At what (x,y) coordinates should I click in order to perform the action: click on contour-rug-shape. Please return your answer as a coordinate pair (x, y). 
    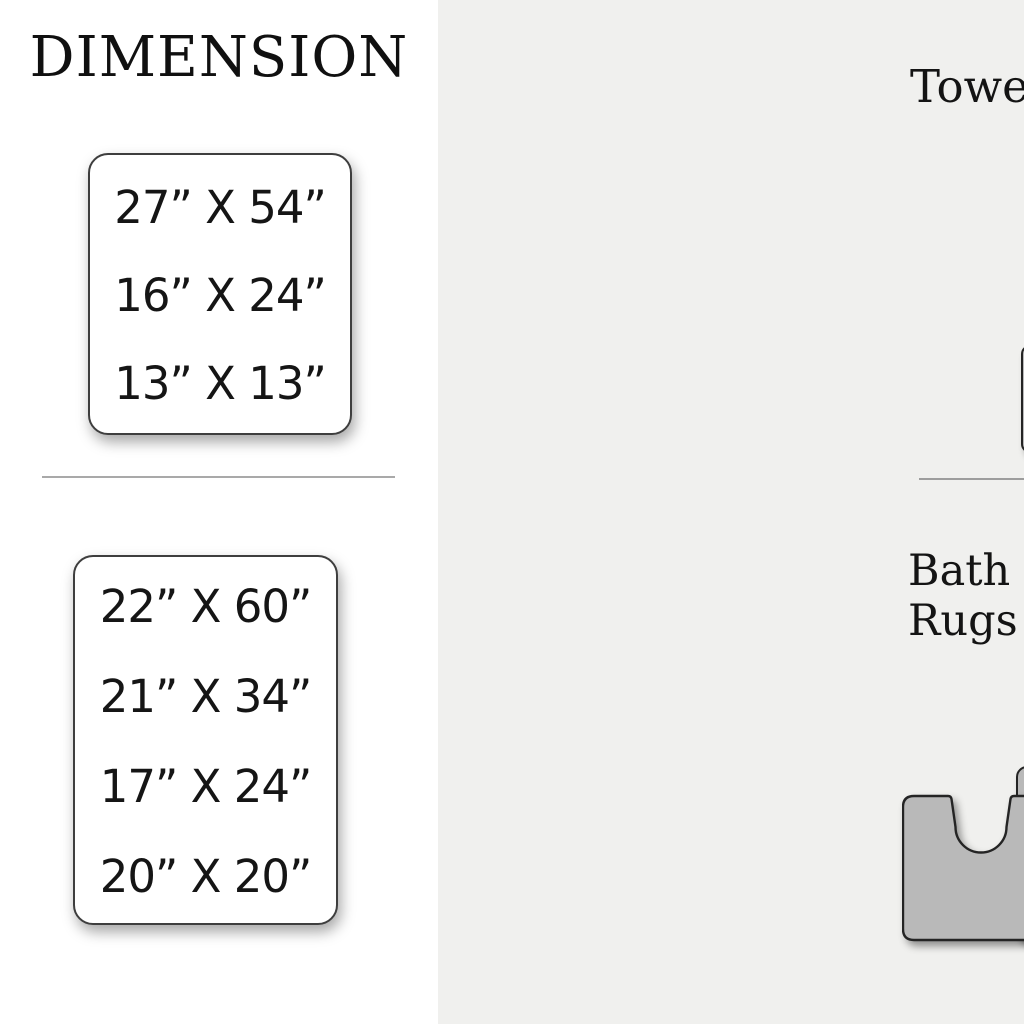
    Looking at the image, I should click on (963, 868).